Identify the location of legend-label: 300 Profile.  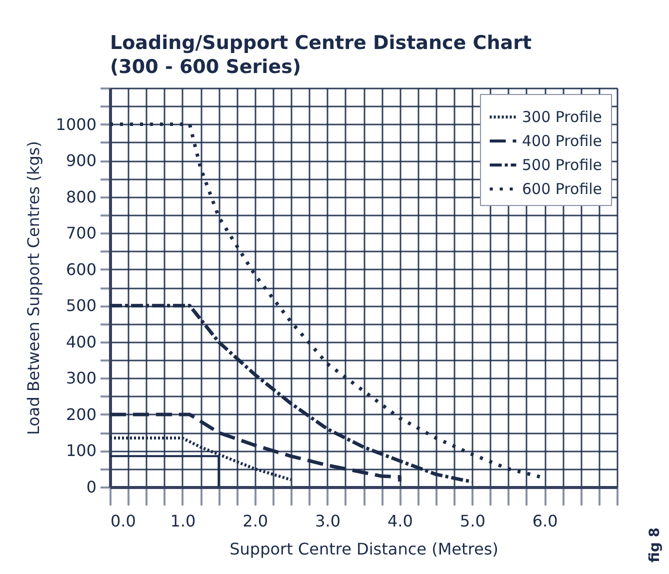
(562, 117).